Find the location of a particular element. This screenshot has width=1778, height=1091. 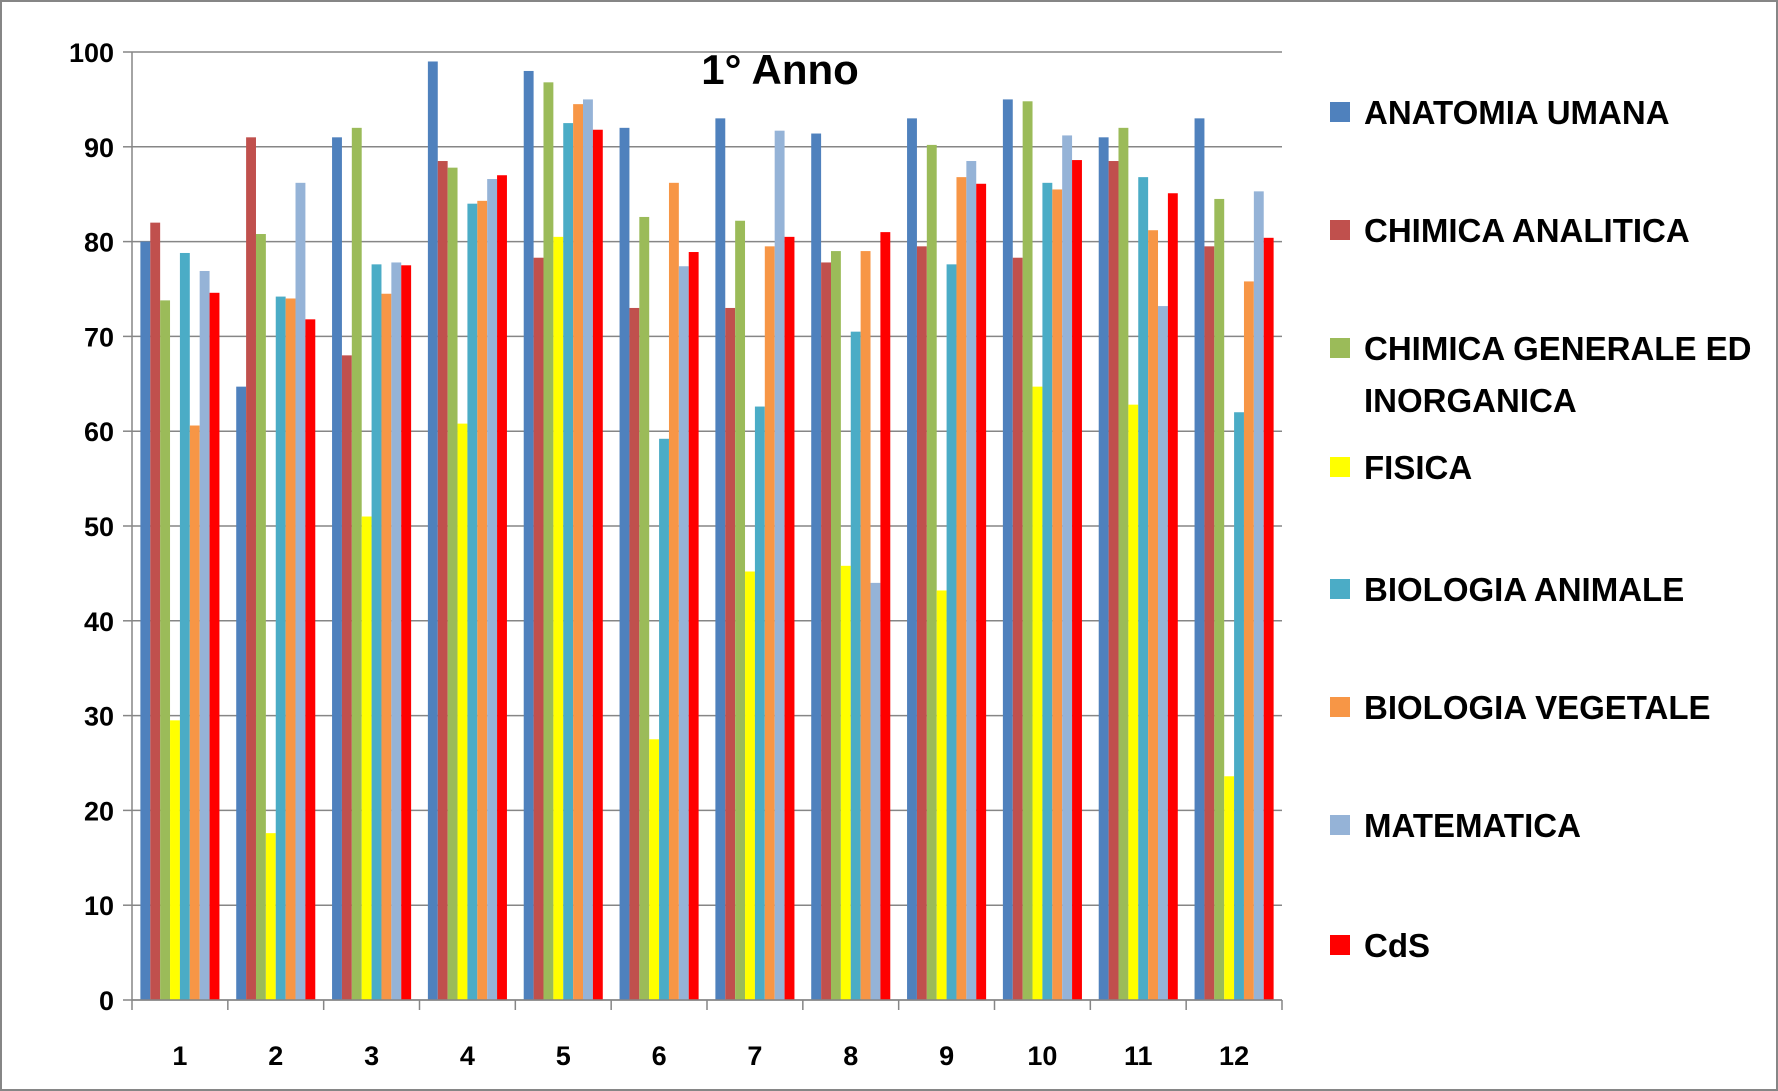

legend-label-7: MATEMATICA is located at coordinates (1472, 825).